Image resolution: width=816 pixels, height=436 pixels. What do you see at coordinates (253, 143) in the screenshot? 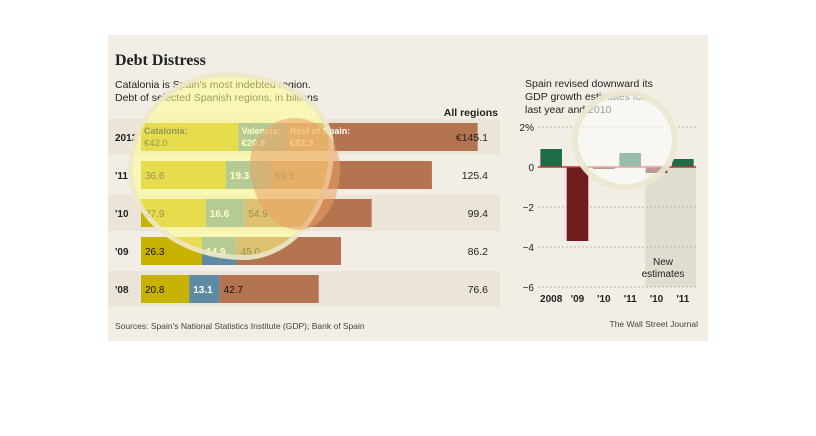
I see `segment-value-label: €20.8` at bounding box center [253, 143].